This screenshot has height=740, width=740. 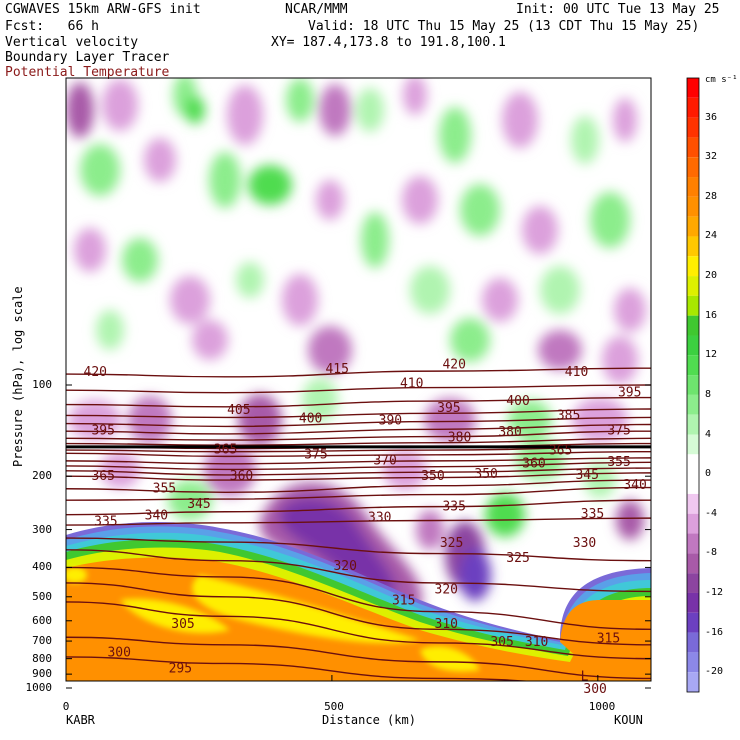 What do you see at coordinates (711, 355) in the screenshot?
I see `colorbar-tick-label: 12` at bounding box center [711, 355].